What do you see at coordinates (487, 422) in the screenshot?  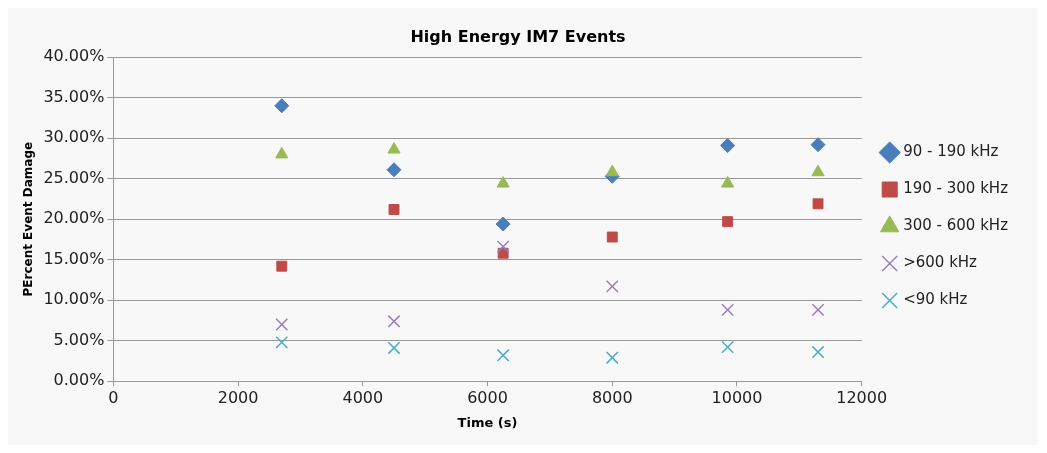 I see `x-axis-title: Time (s)` at bounding box center [487, 422].